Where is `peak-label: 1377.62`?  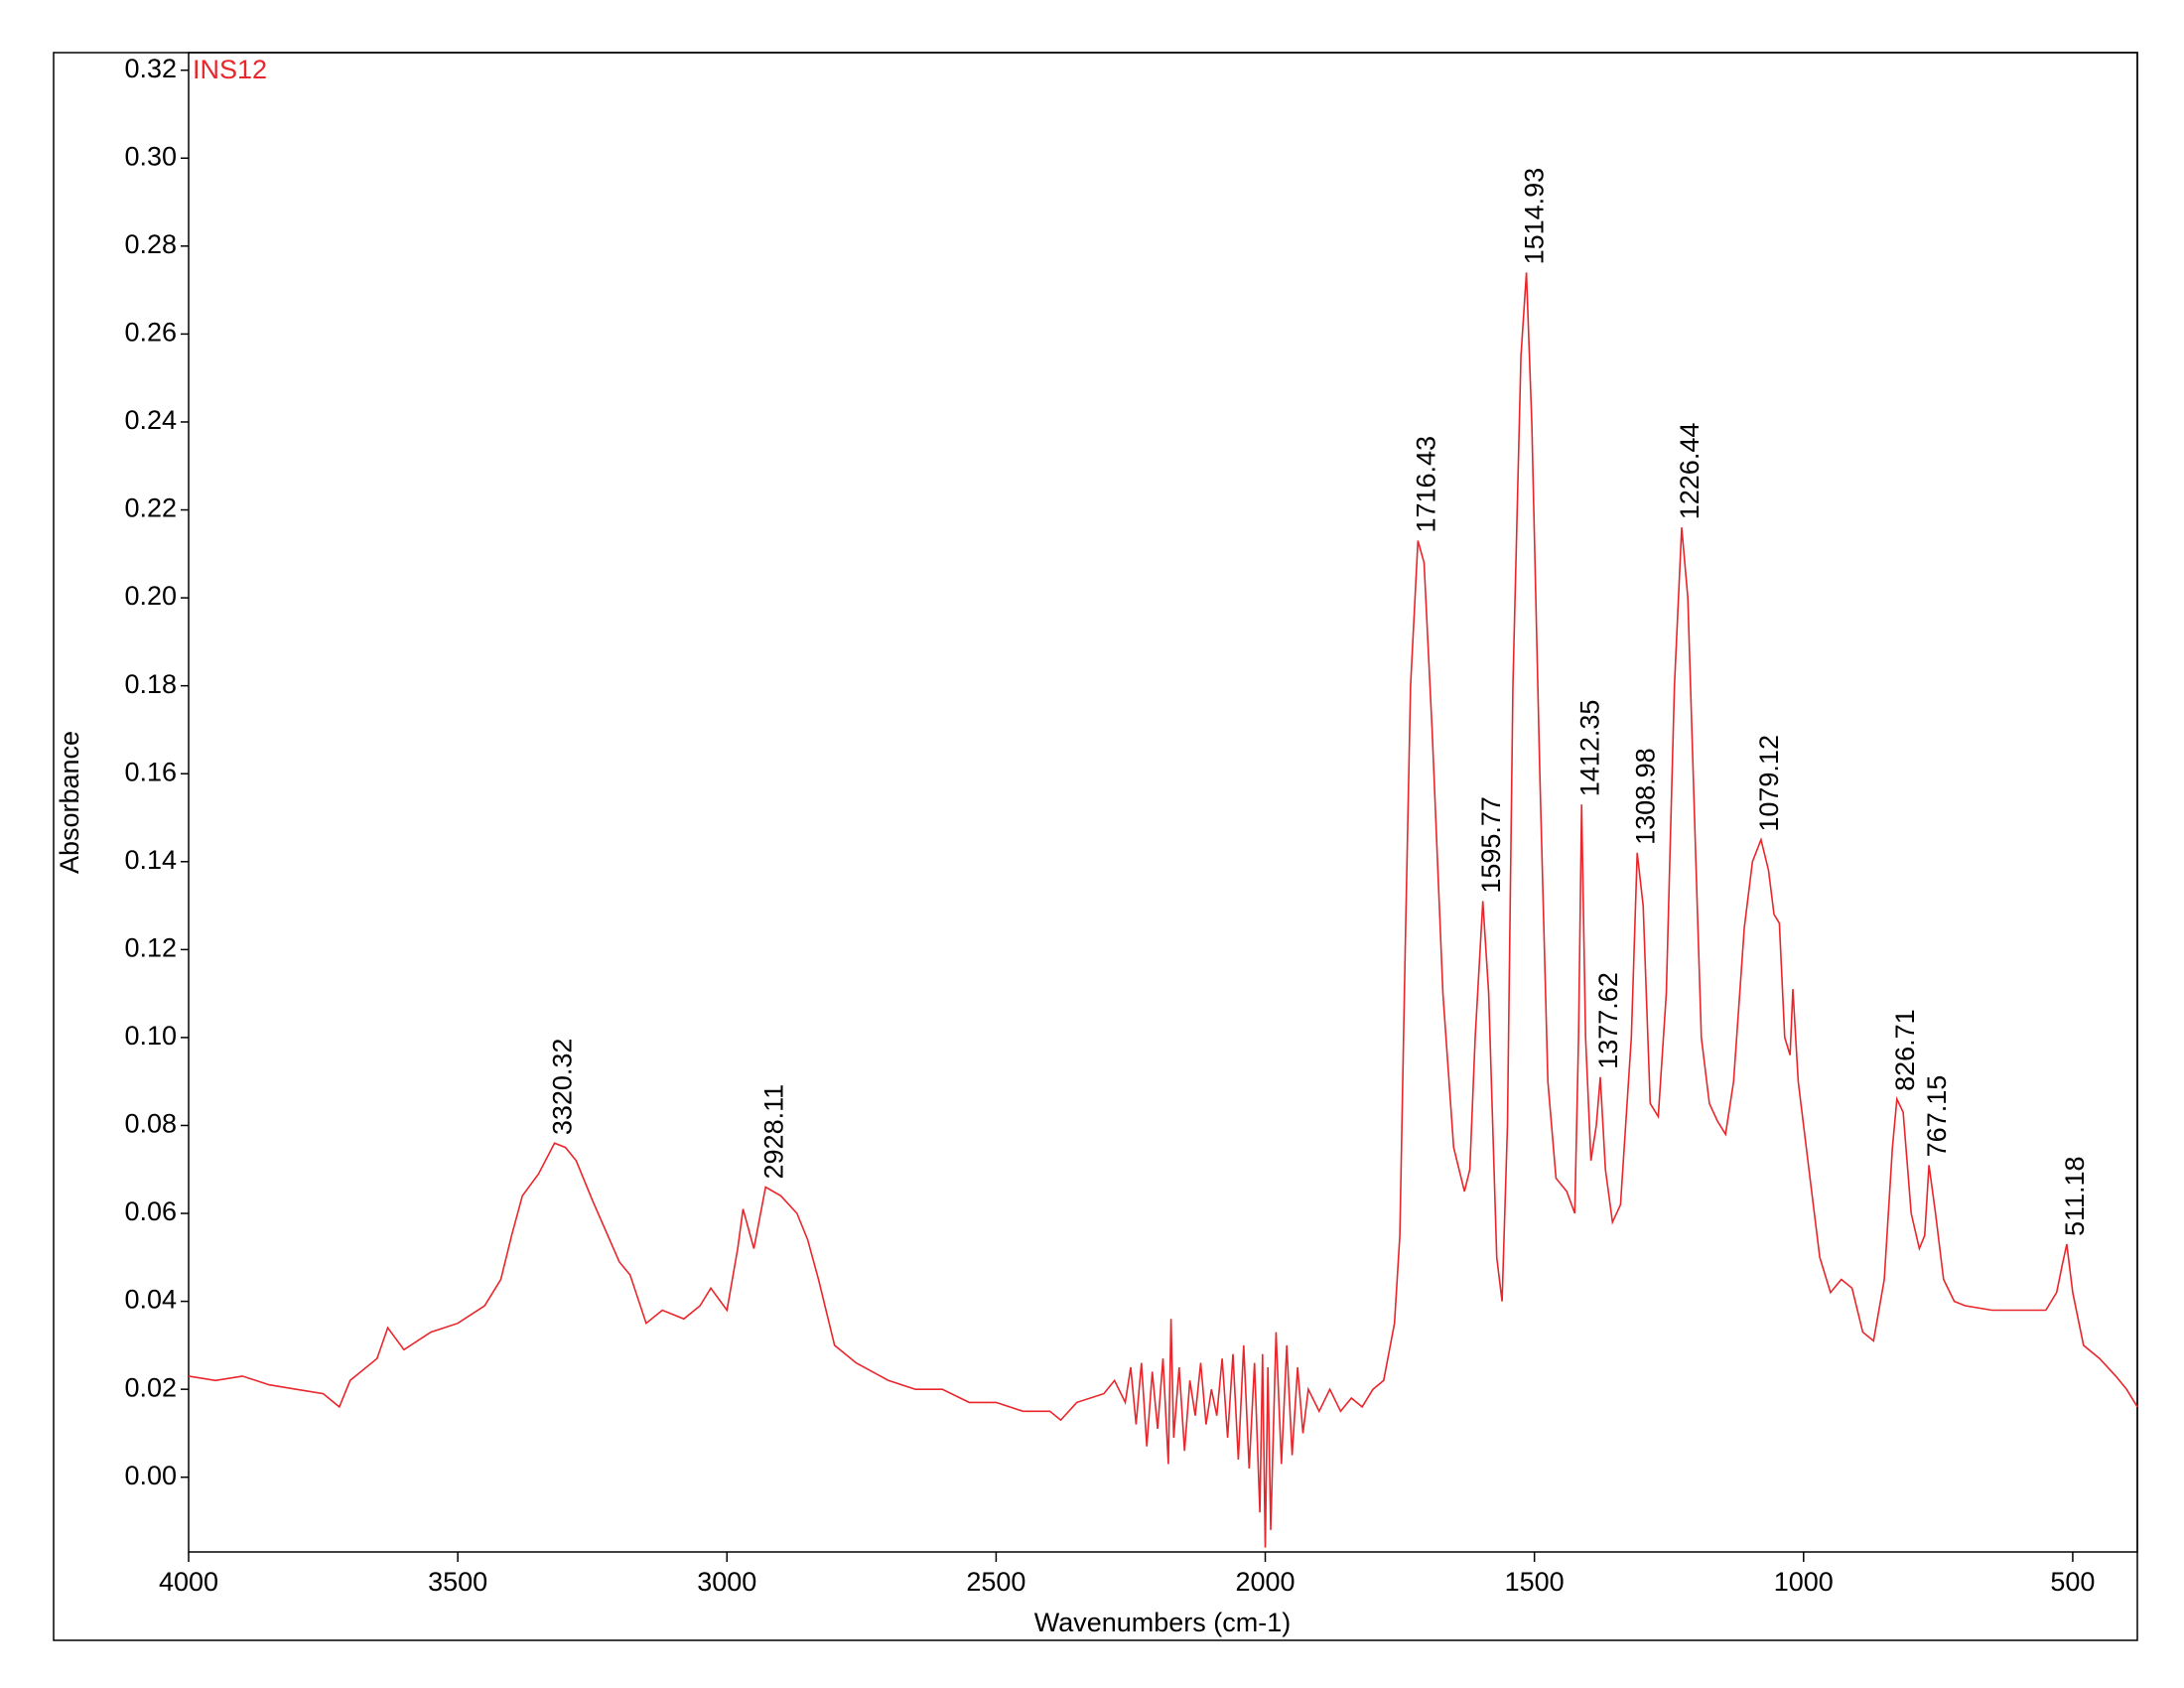 peak-label: 1377.62 is located at coordinates (1608, 1021).